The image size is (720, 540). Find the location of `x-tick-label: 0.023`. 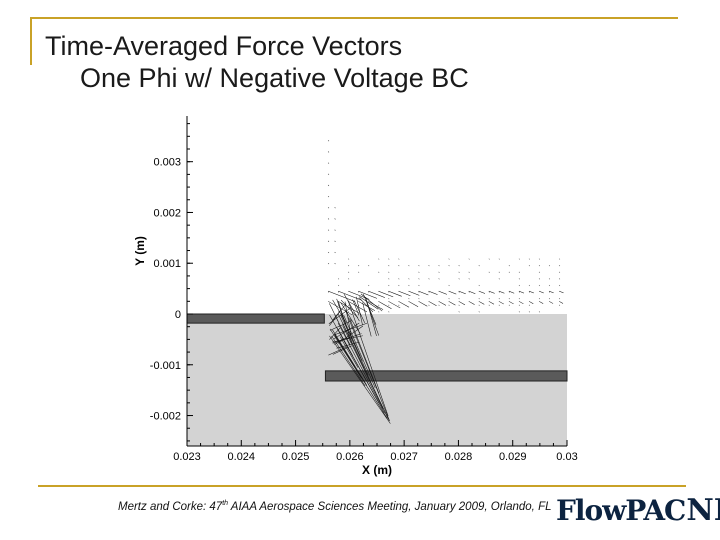

x-tick-label: 0.023 is located at coordinates (187, 457).